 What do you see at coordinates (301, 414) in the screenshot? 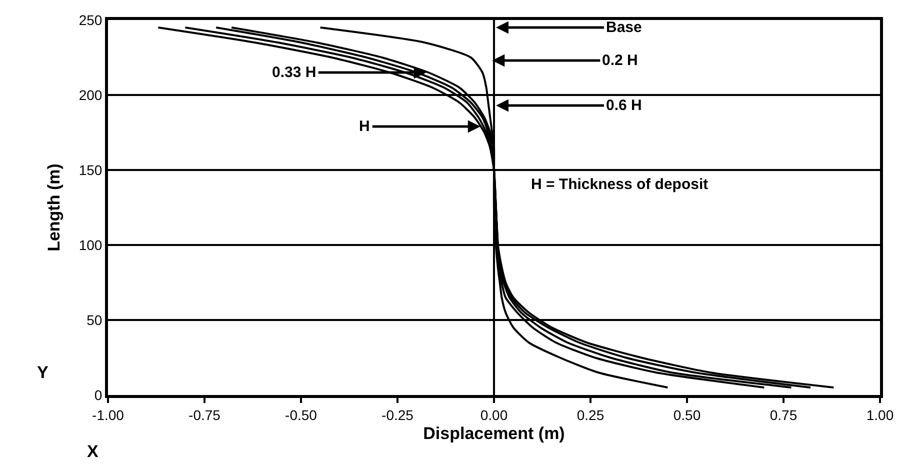
I see `x-tick-label: -0.50` at bounding box center [301, 414].